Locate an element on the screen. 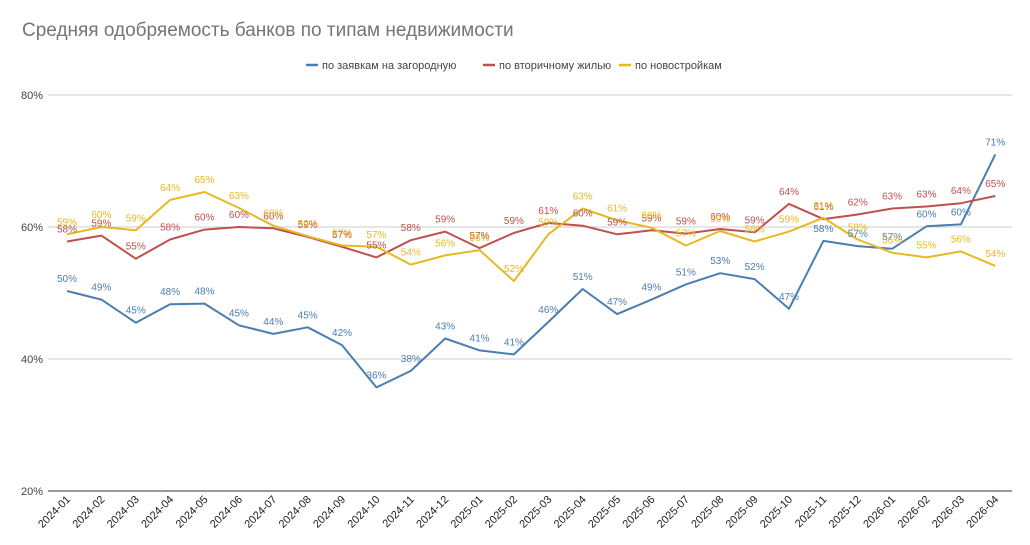 The image size is (1030, 545). data-label: 53% is located at coordinates (720, 261).